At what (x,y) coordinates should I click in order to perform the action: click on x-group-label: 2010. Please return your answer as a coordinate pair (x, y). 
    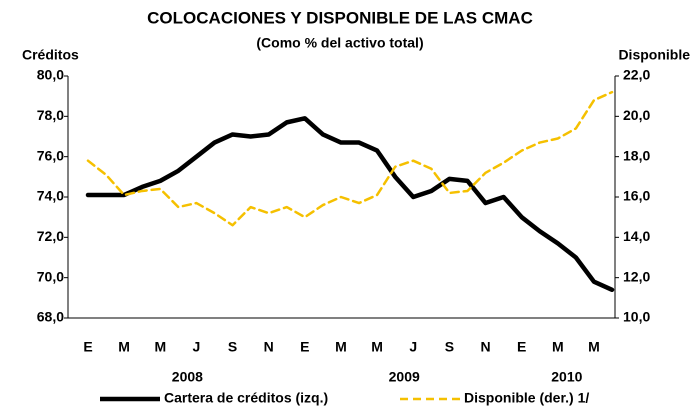
    Looking at the image, I should click on (566, 377).